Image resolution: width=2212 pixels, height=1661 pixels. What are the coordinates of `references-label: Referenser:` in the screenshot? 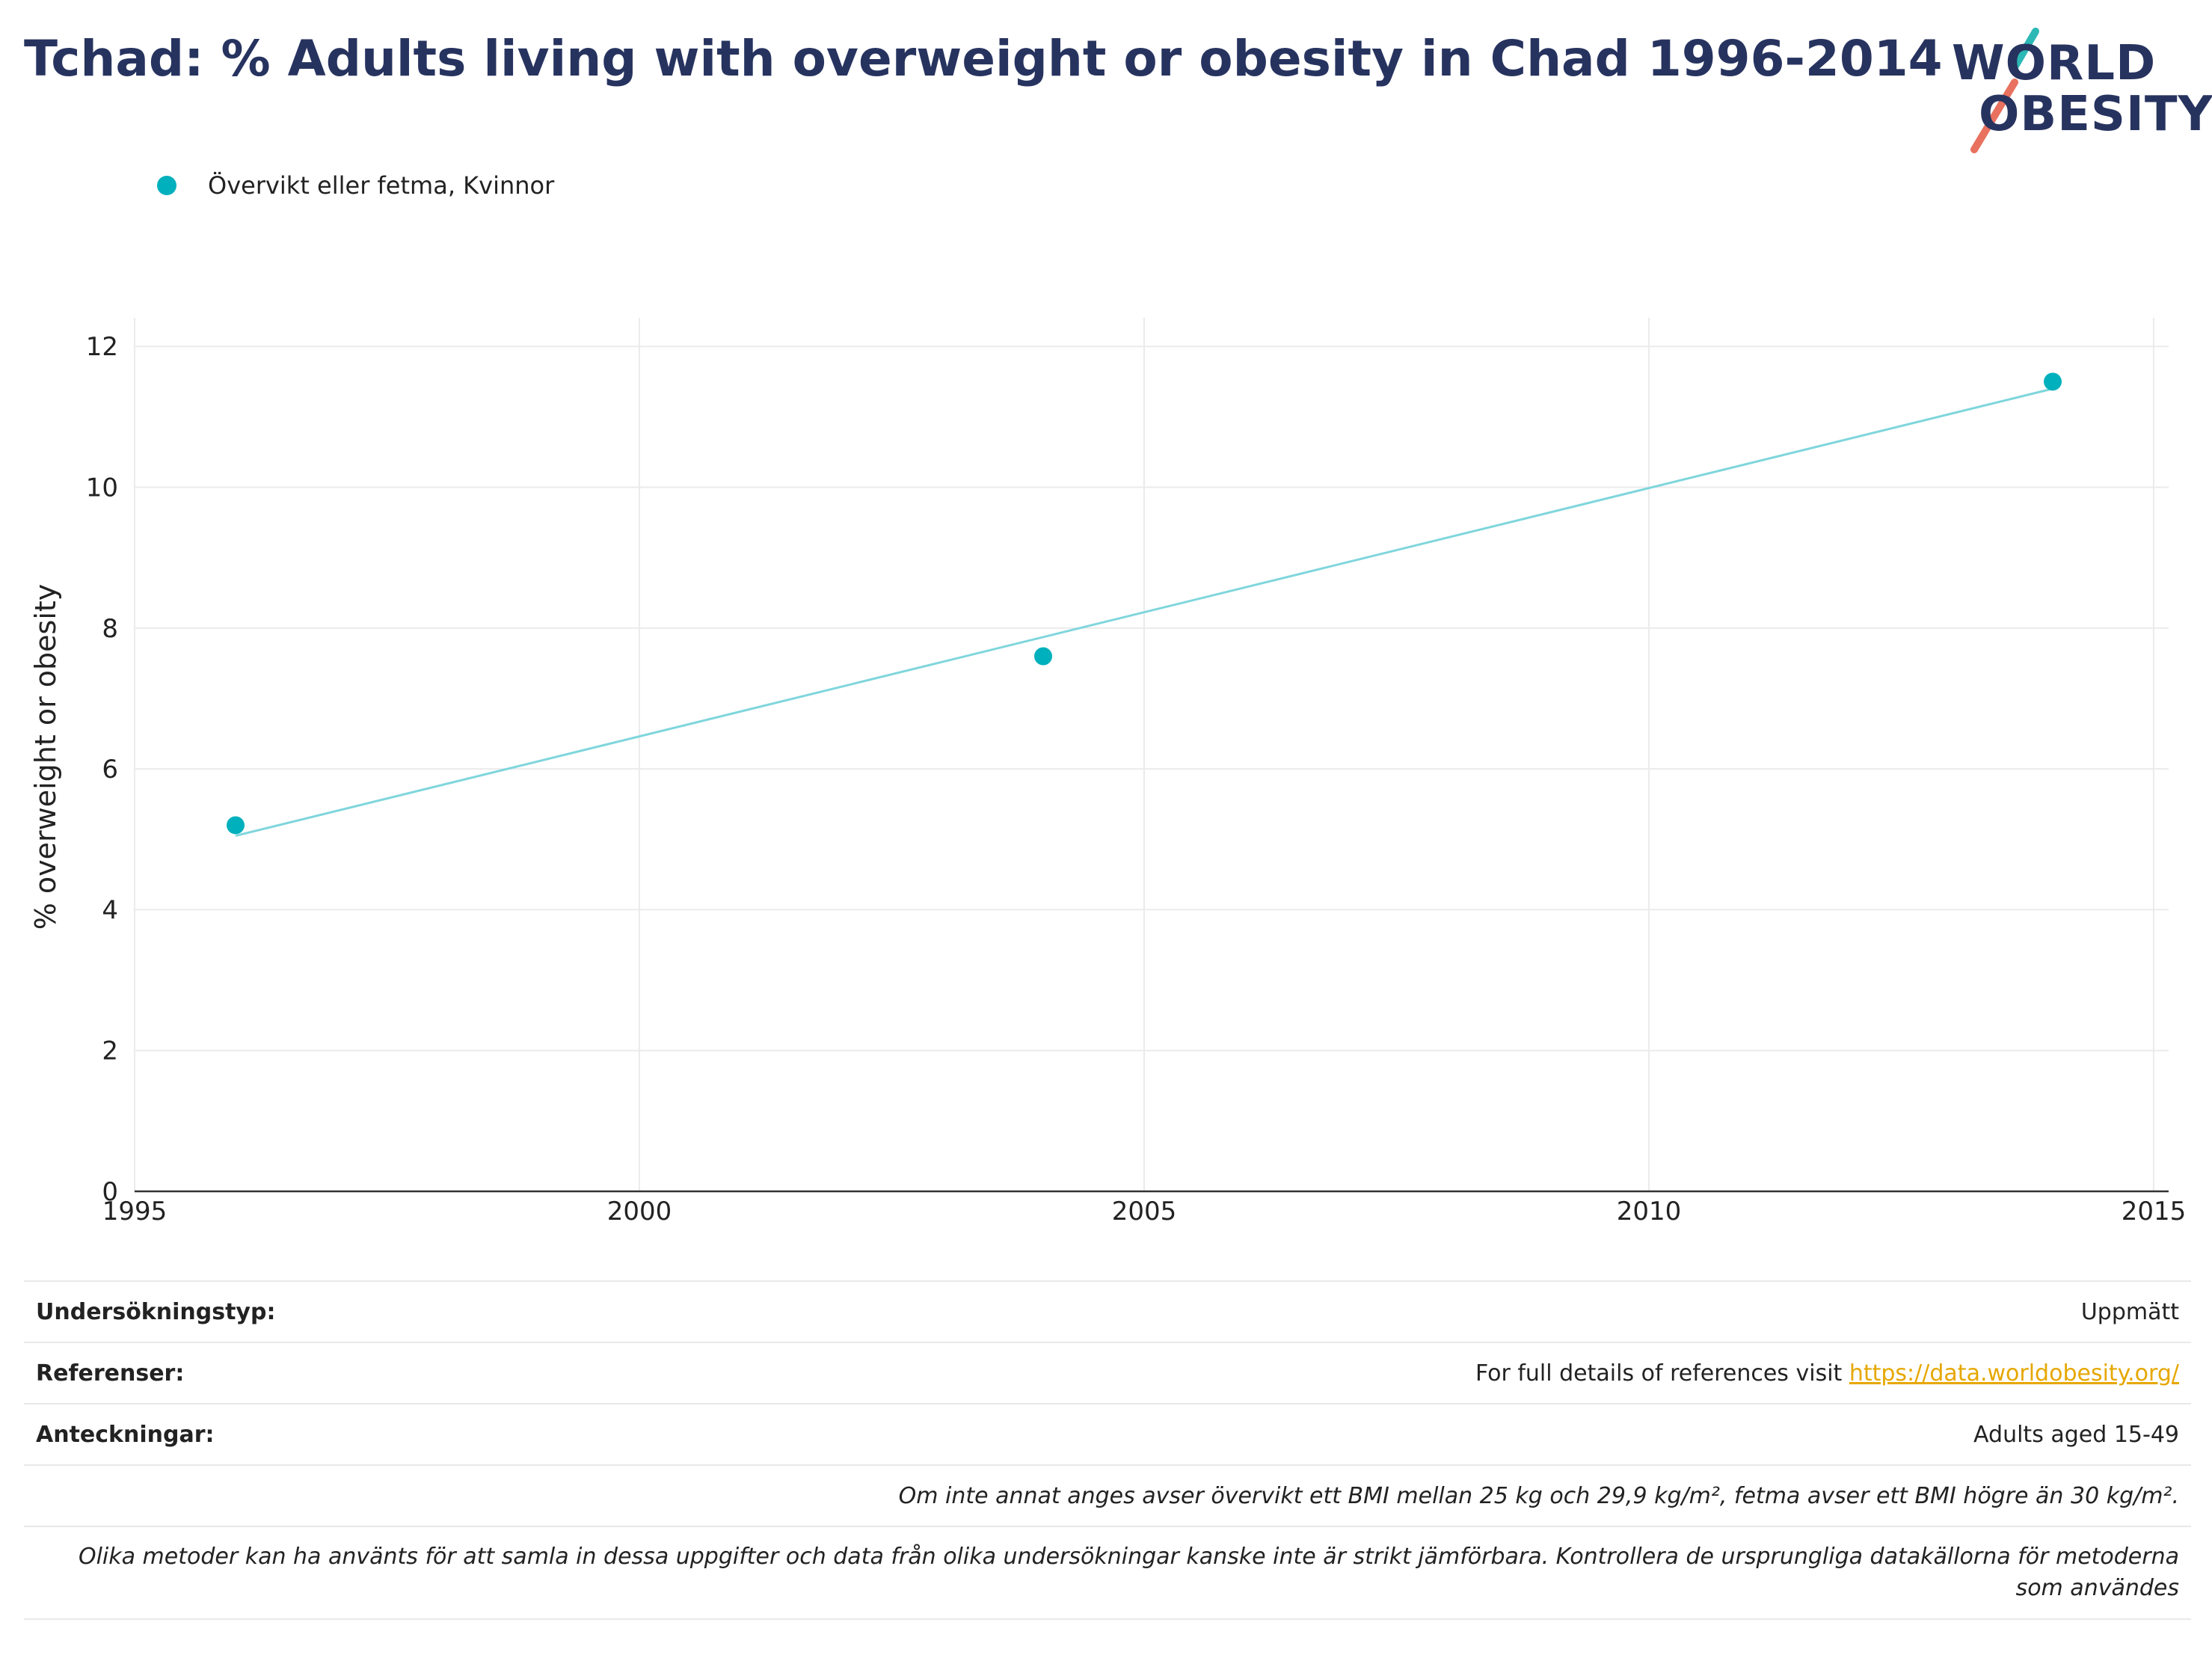 It's located at (110, 1373).